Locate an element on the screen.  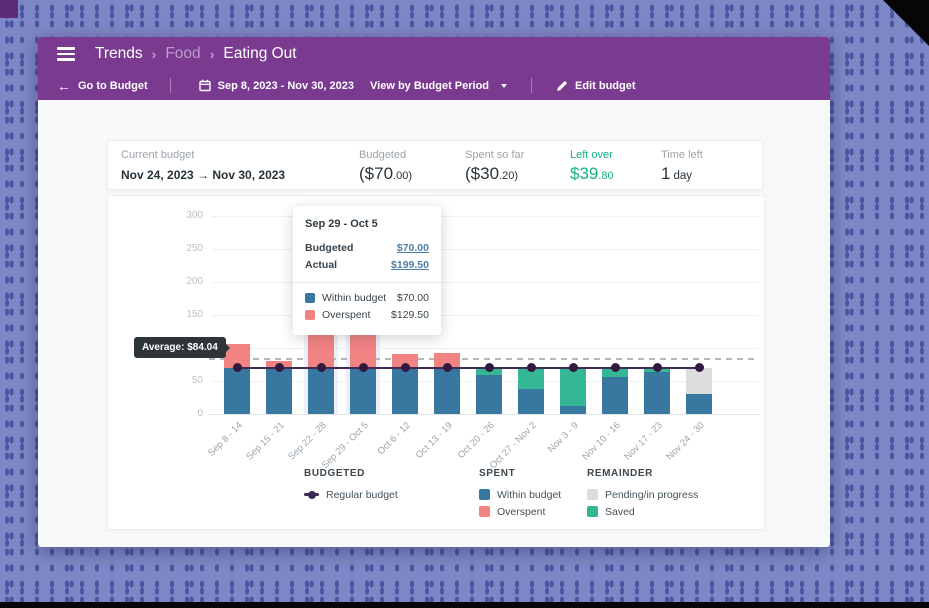
y-axis-tick-label: 200 is located at coordinates (194, 281).